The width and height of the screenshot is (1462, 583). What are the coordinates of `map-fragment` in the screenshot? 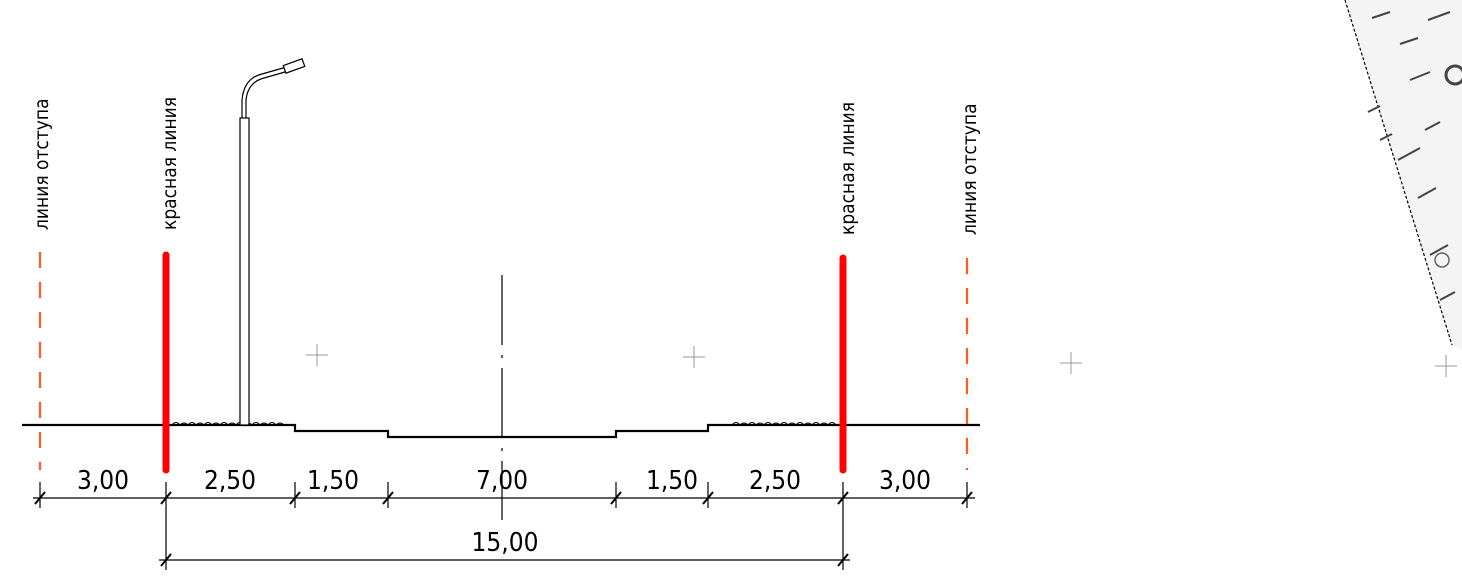 It's located at (1403, 175).